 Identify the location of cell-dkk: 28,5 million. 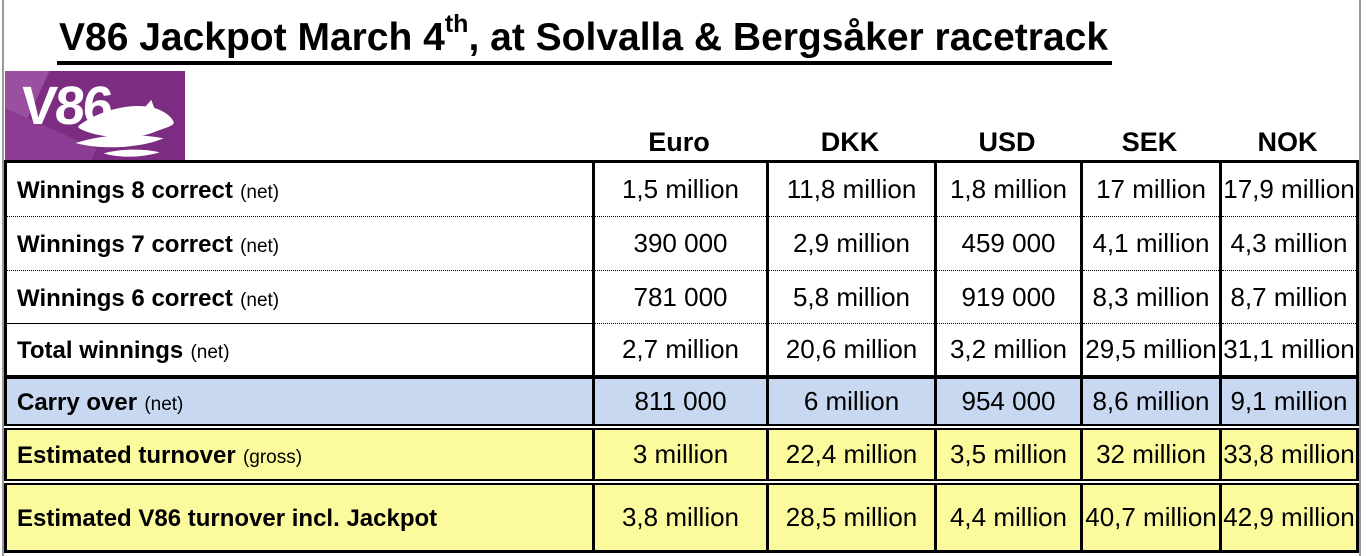
(851, 516).